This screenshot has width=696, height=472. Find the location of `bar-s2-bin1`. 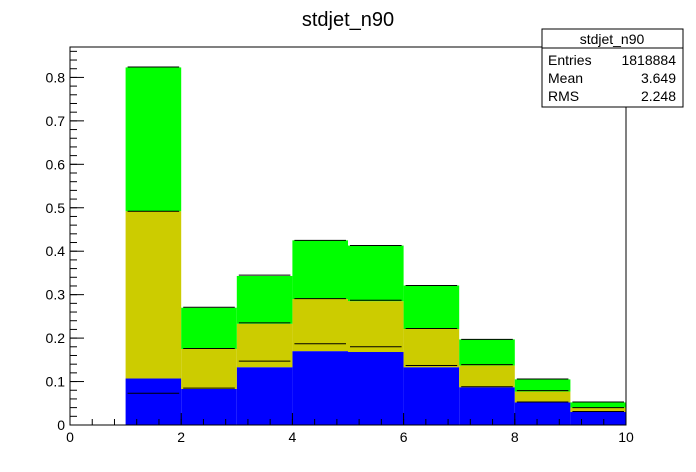

bar-s2-bin1 is located at coordinates (153, 139).